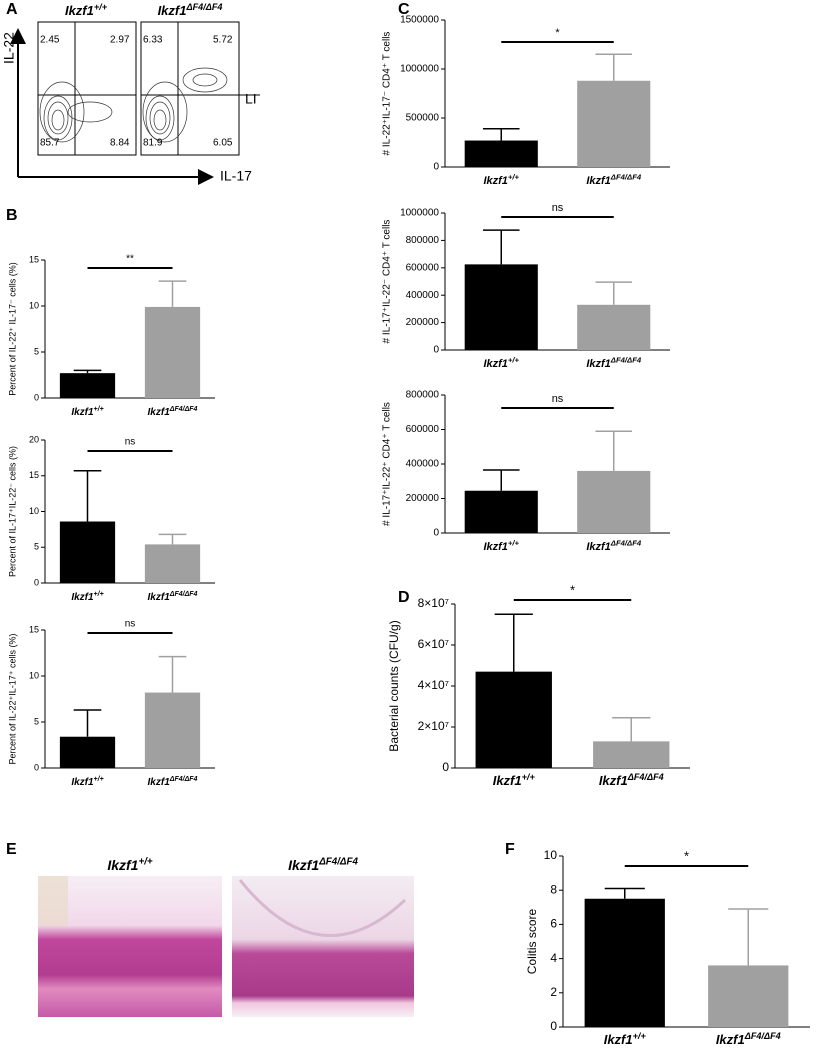 This screenshot has height=1050, width=821. Describe the element at coordinates (387, 282) in the screenshot. I see `y-axis-label: # IL-17⁺IL-22⁻ CD4⁺ T cells` at that location.